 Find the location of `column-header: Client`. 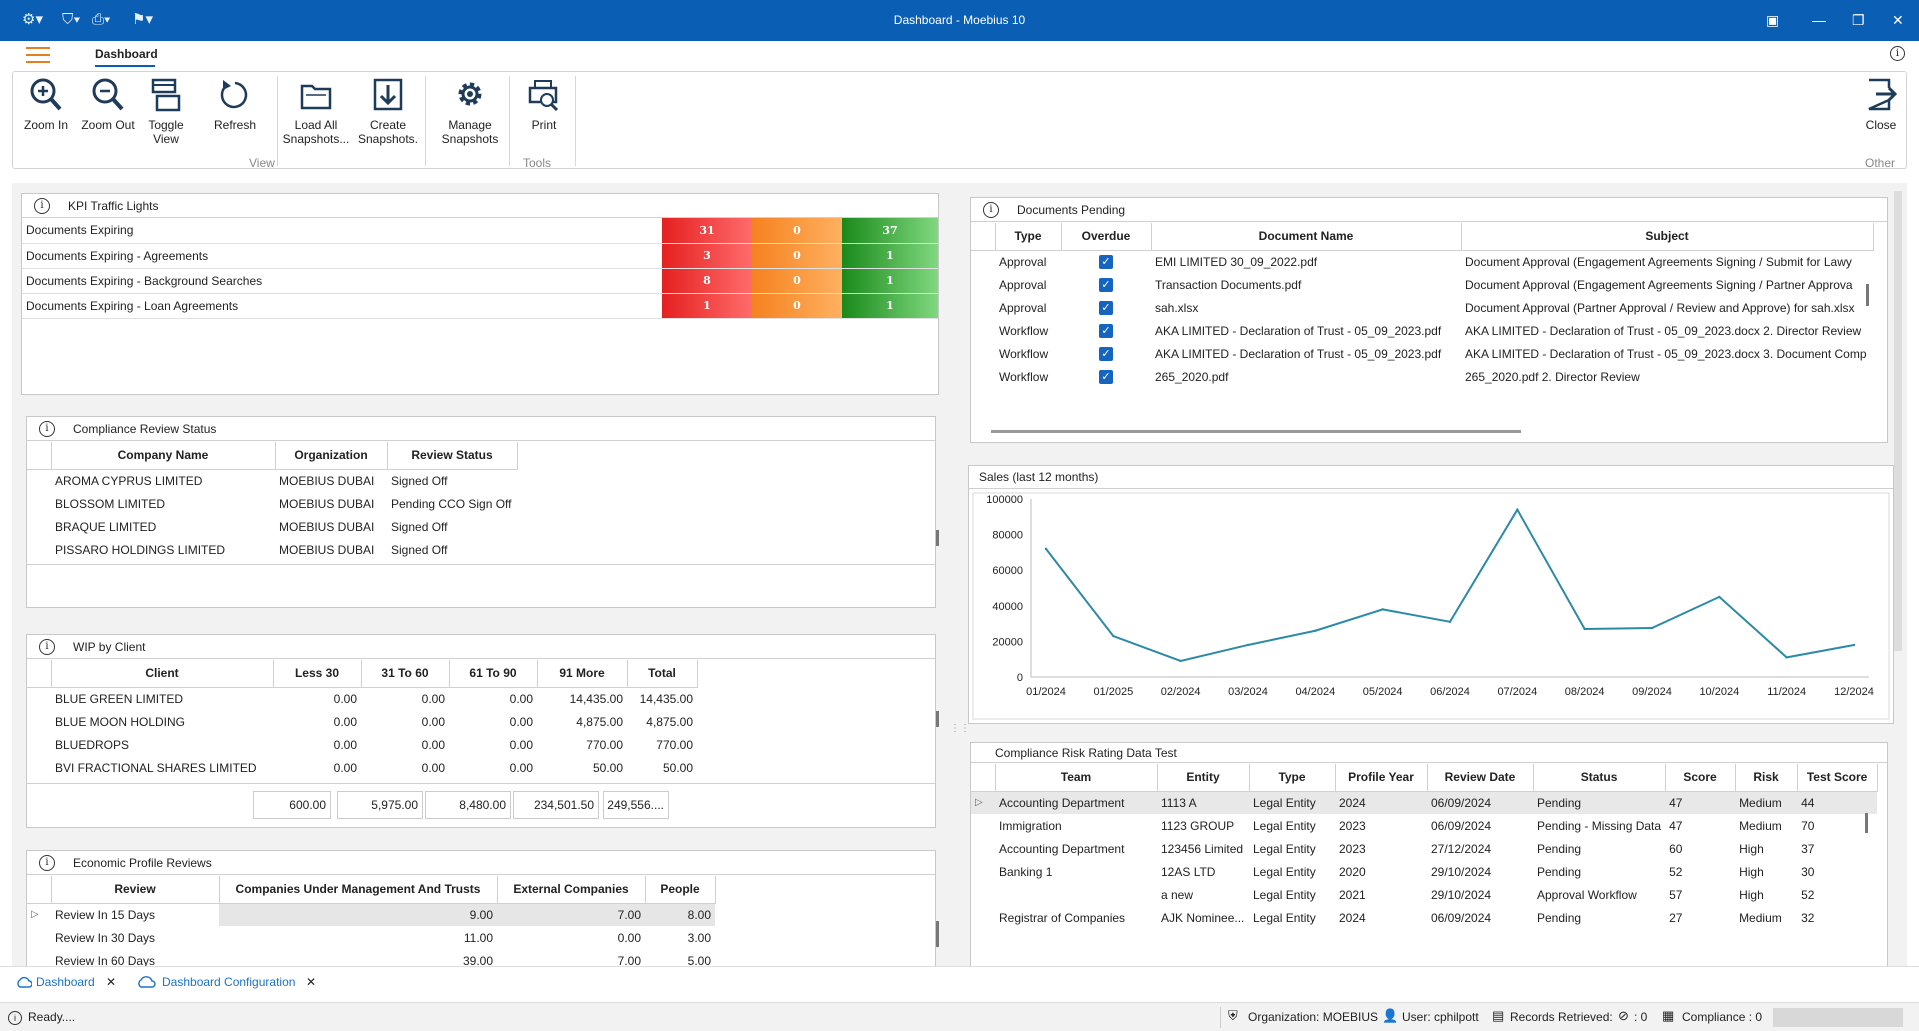

column-header: Client is located at coordinates (162, 674).